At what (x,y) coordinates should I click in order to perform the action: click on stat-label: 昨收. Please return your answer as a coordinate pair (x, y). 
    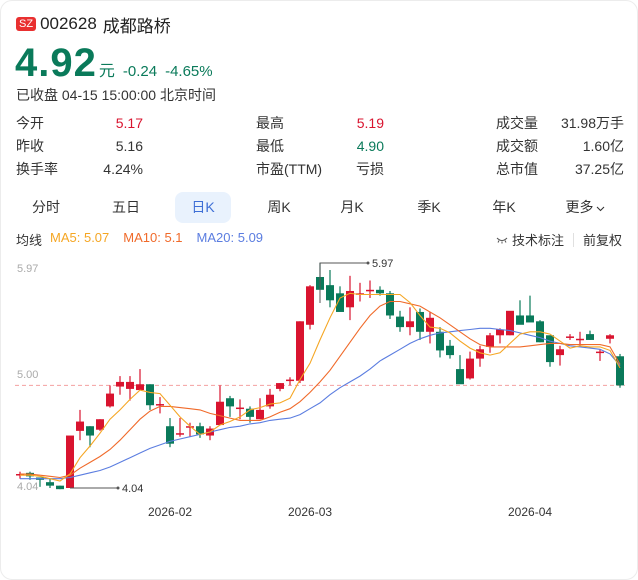
    Looking at the image, I should click on (30, 146).